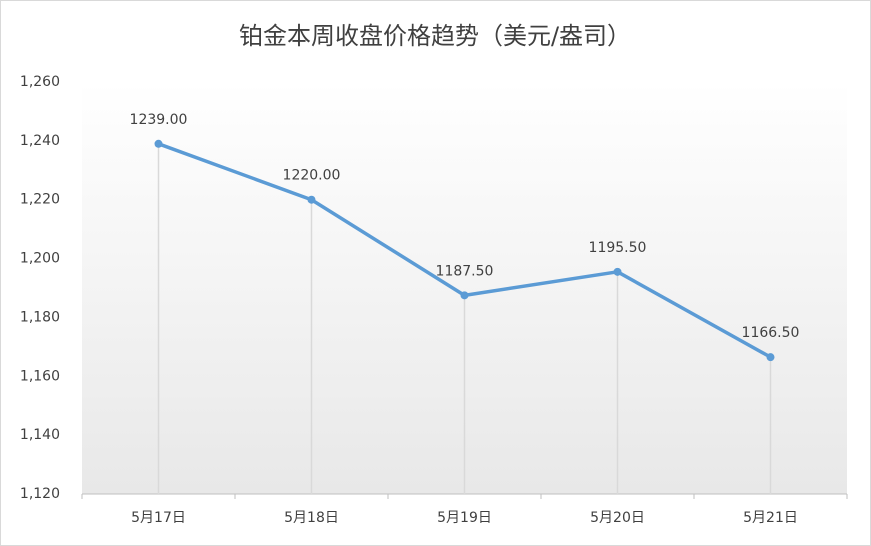 Image resolution: width=871 pixels, height=546 pixels. Describe the element at coordinates (40, 259) in the screenshot. I see `y-tick-label: 1,200` at that location.